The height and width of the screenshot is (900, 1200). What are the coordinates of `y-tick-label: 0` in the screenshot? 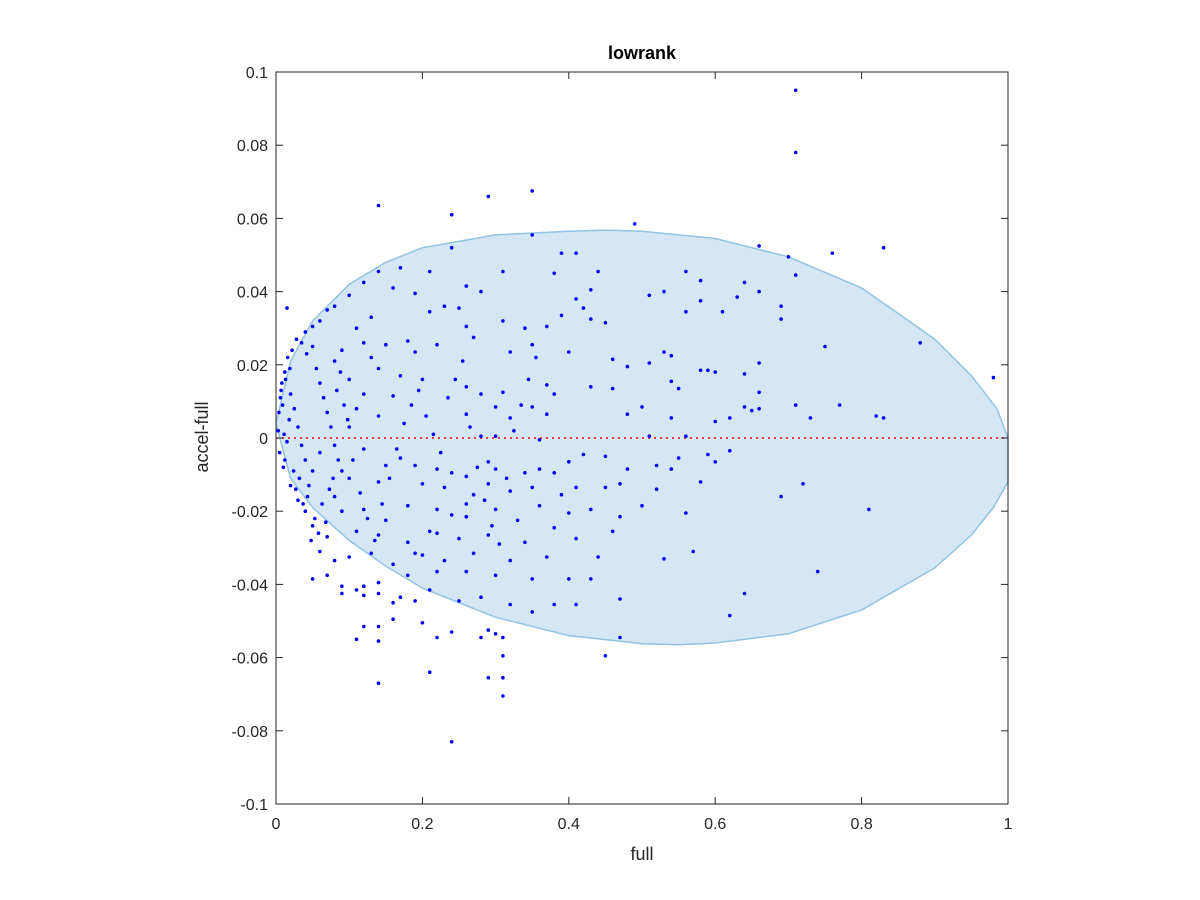 It's located at (263, 439).